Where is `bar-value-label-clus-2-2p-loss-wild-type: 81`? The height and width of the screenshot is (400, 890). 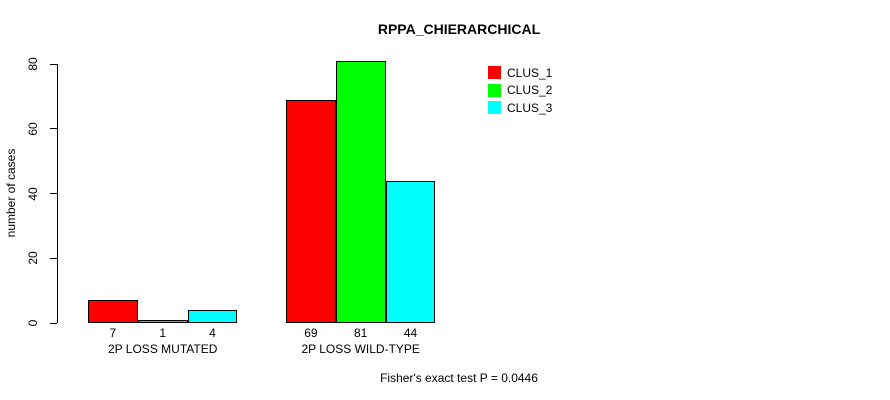
bar-value-label-clus-2-2p-loss-wild-type: 81 is located at coordinates (361, 333).